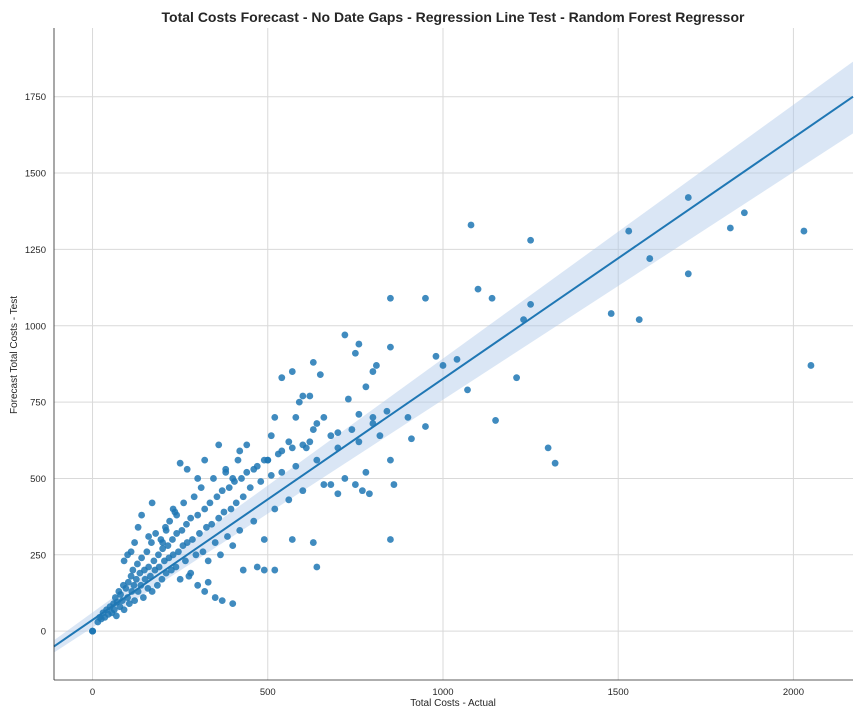 Image resolution: width=864 pixels, height=720 pixels. I want to click on y-axis-label: Forecast Total Costs - Test, so click(14, 355).